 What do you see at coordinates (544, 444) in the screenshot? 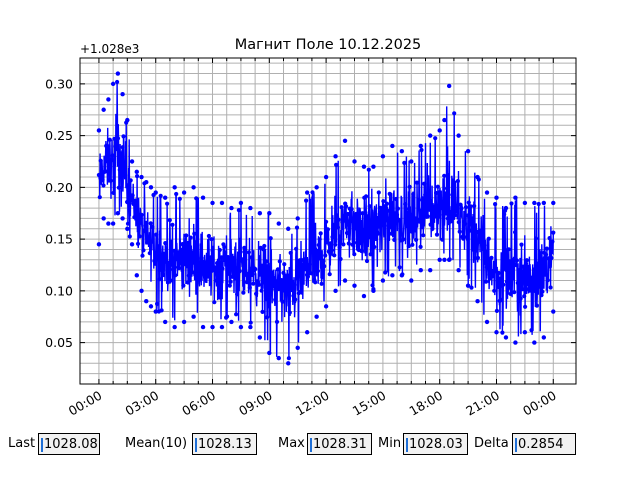
I see `delta-value-field: 0.2854` at bounding box center [544, 444].